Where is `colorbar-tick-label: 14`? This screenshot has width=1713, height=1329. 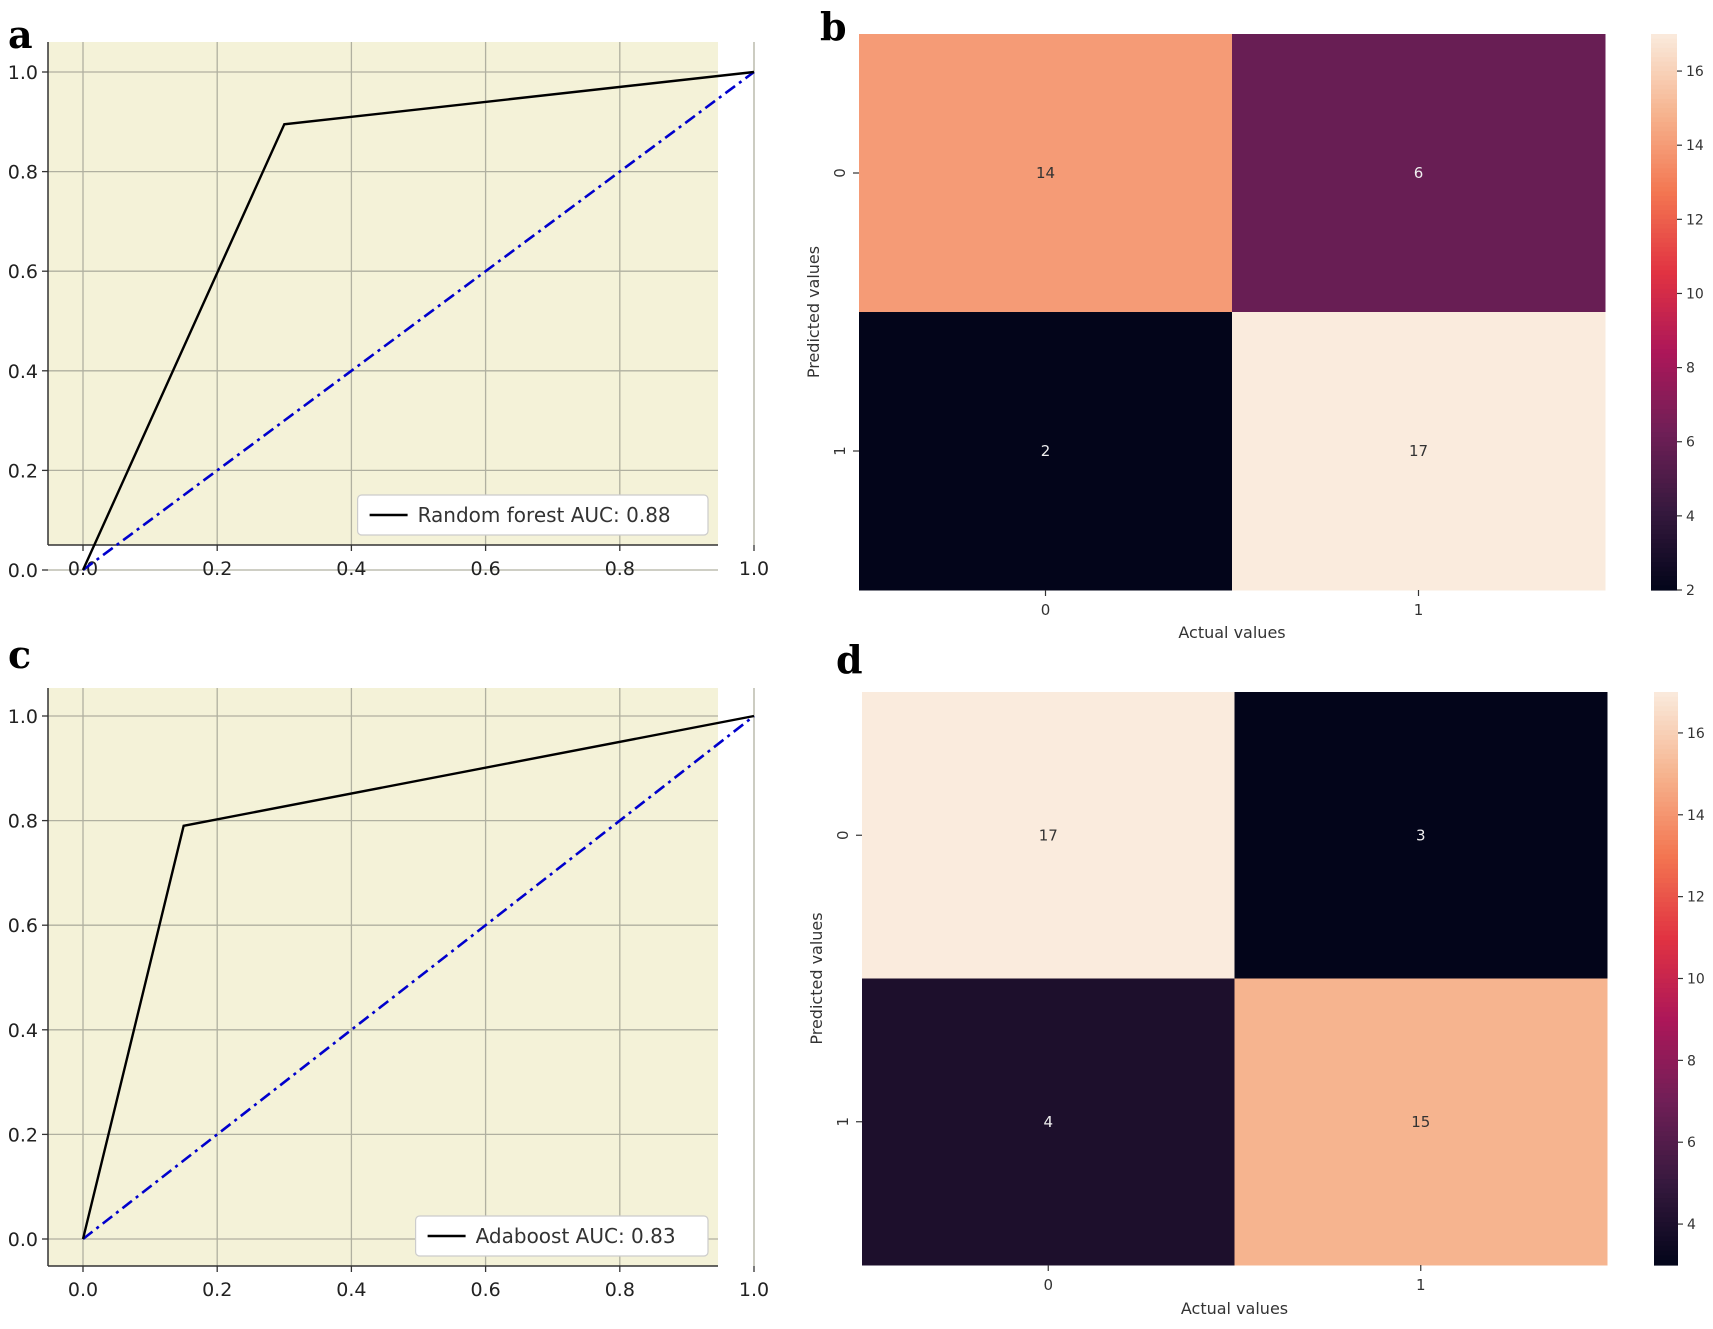 colorbar-tick-label: 14 is located at coordinates (1695, 146).